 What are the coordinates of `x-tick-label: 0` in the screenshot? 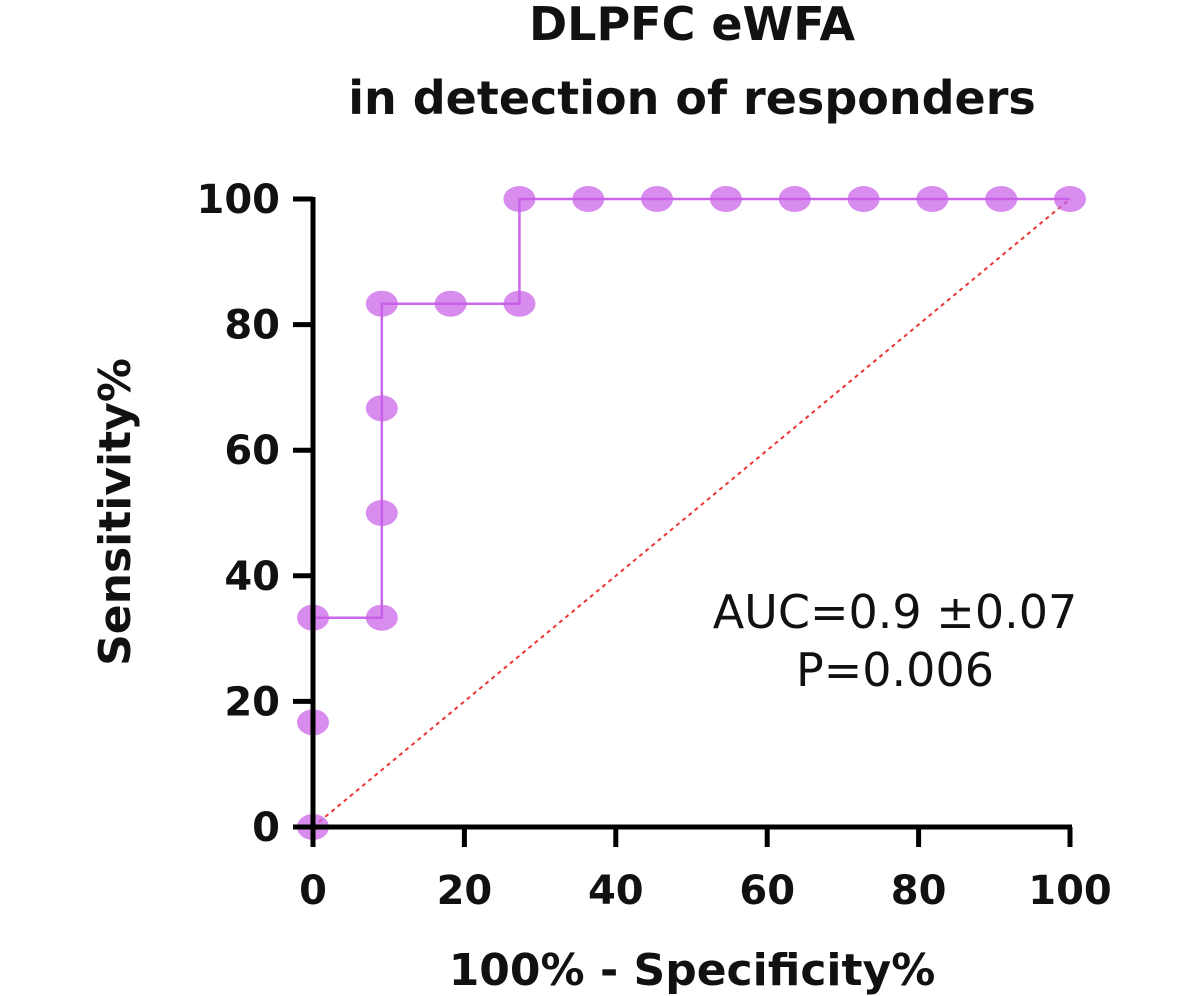 It's located at (313, 891).